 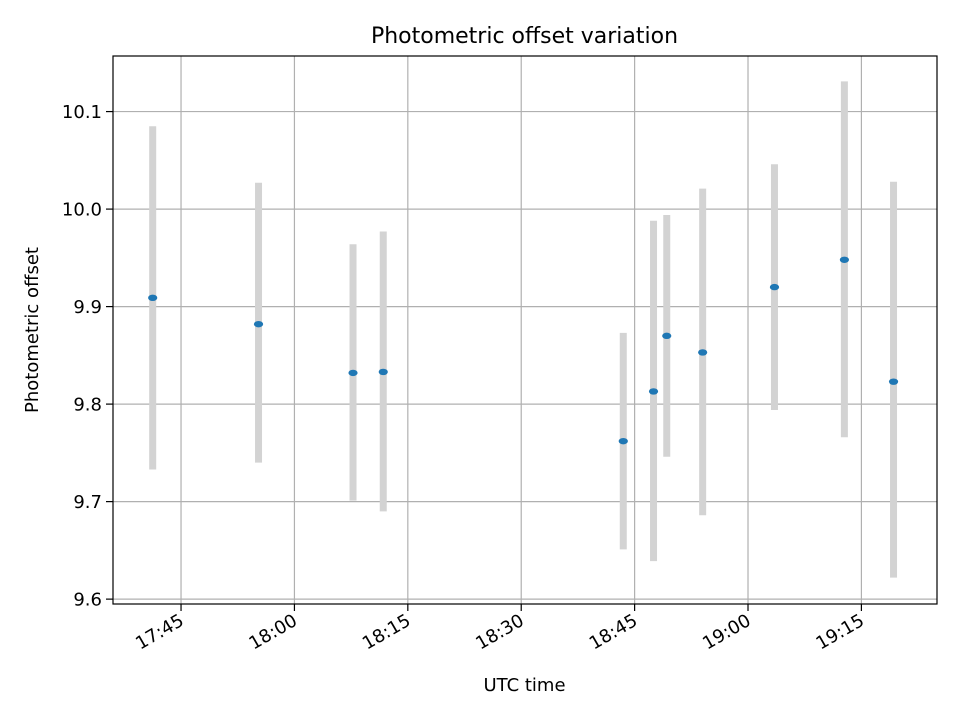 What do you see at coordinates (82, 210) in the screenshot?
I see `y-tick-label: 10.0` at bounding box center [82, 210].